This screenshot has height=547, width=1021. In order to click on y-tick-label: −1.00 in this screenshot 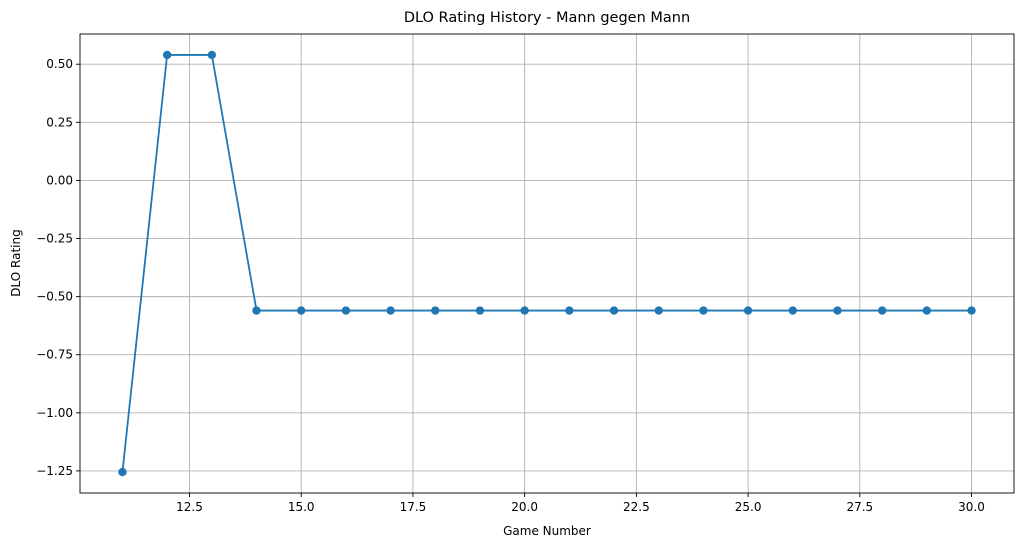, I will do `click(54, 413)`.